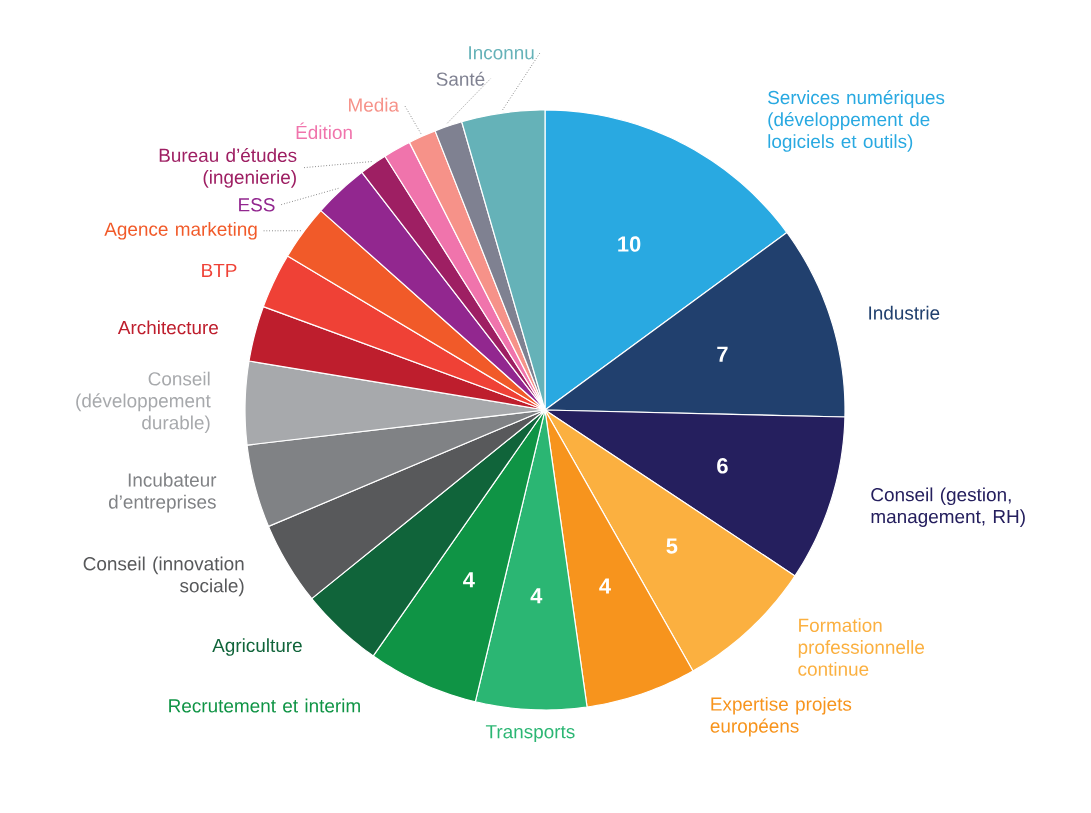 The width and height of the screenshot is (1091, 813). I want to click on slice-label: Incubateur d’entreprises, so click(162, 492).